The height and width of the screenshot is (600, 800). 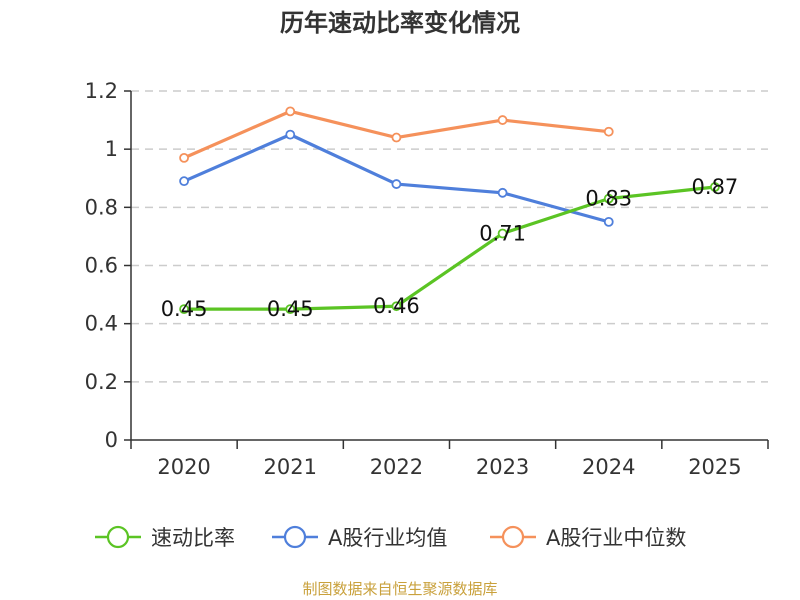 I want to click on x-tick-label: 2024, so click(x=608, y=467).